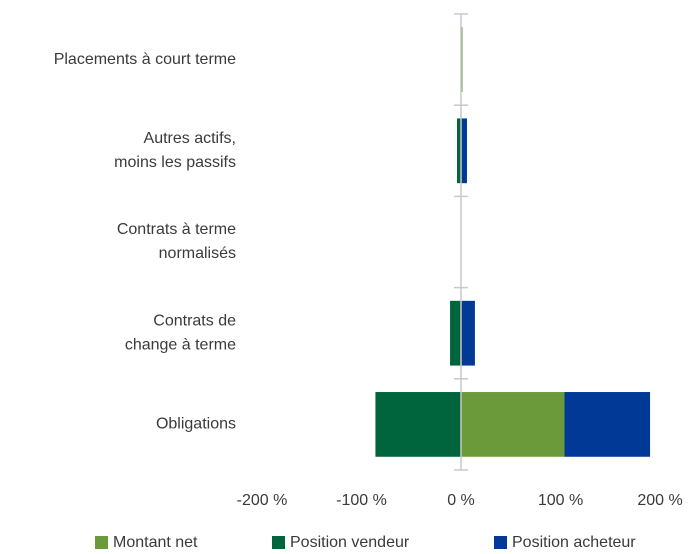  What do you see at coordinates (350, 542) in the screenshot?
I see `legend-label: Position vendeur` at bounding box center [350, 542].